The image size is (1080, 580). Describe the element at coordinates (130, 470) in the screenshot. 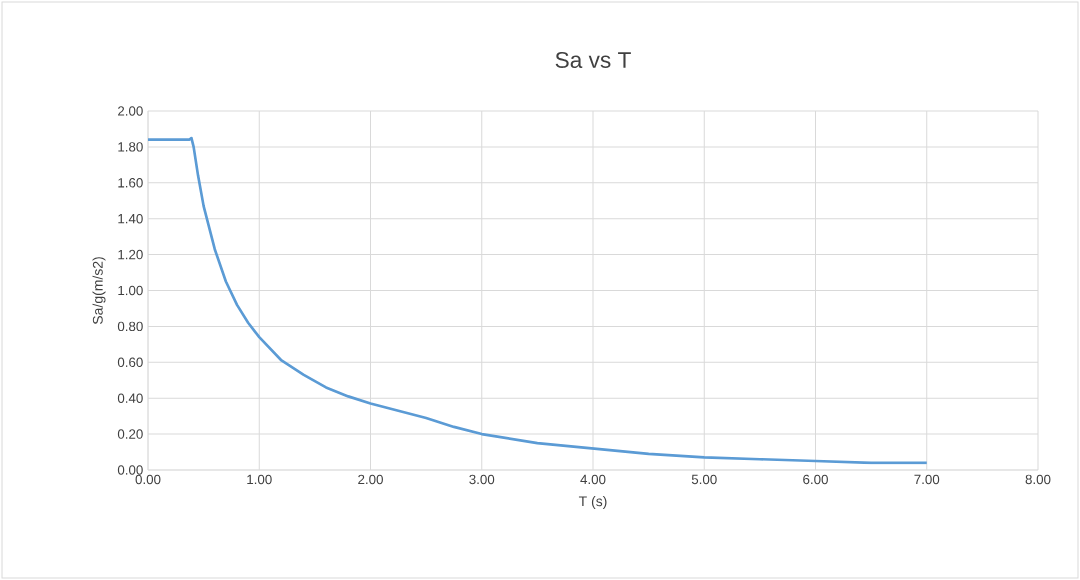

I see `y-tick-label: 0.00` at that location.